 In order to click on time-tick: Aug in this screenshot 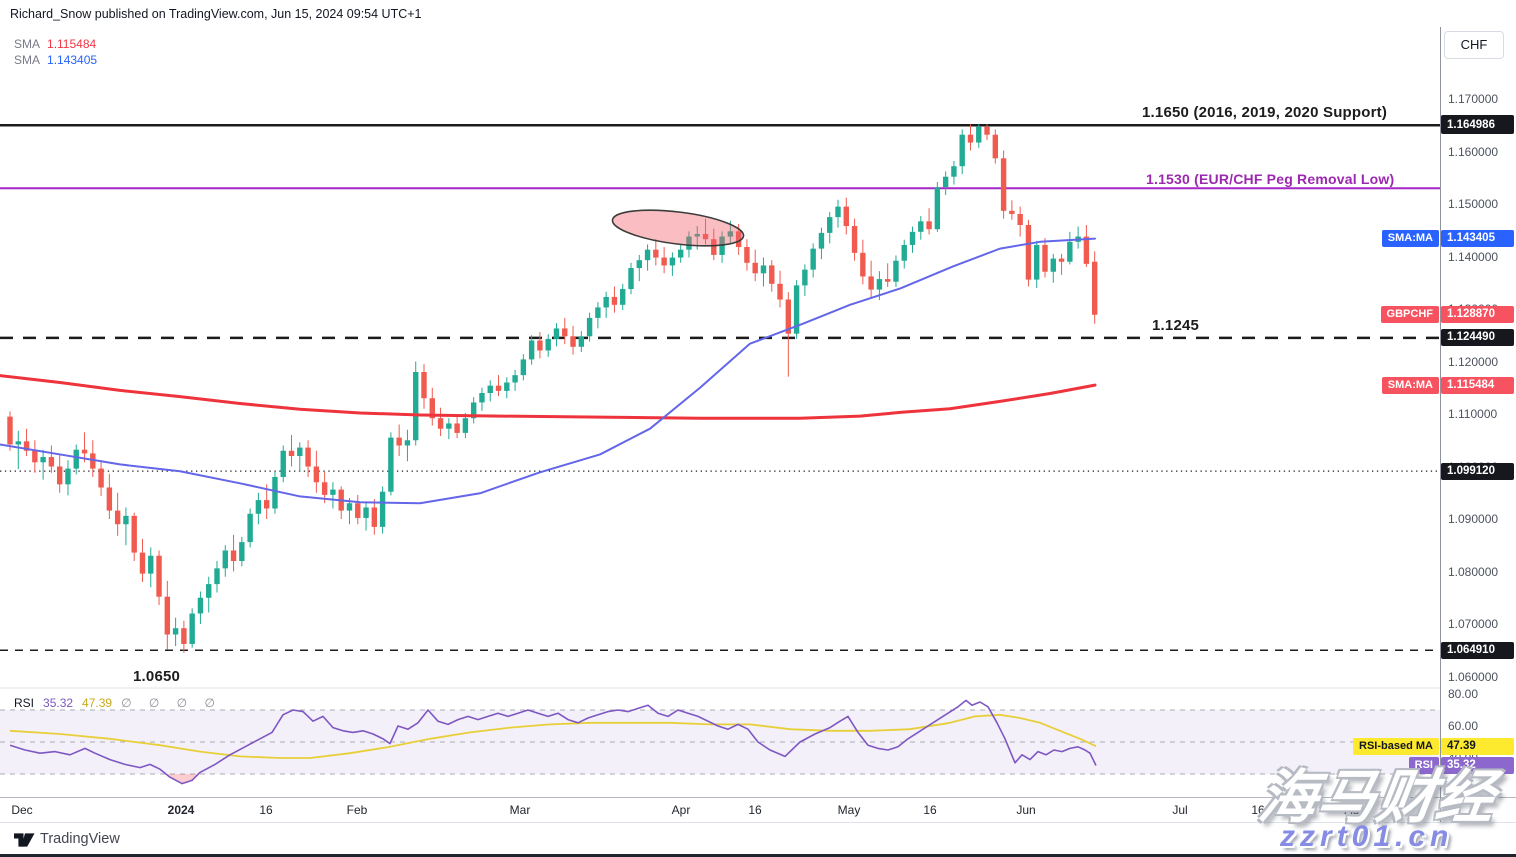, I will do `click(1355, 810)`.